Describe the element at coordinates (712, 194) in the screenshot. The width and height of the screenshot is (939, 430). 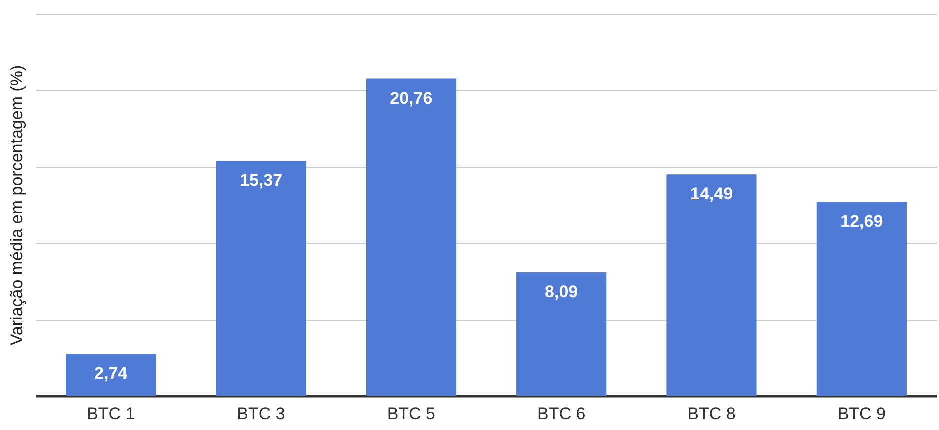
I see `data-label: 14,49` at that location.